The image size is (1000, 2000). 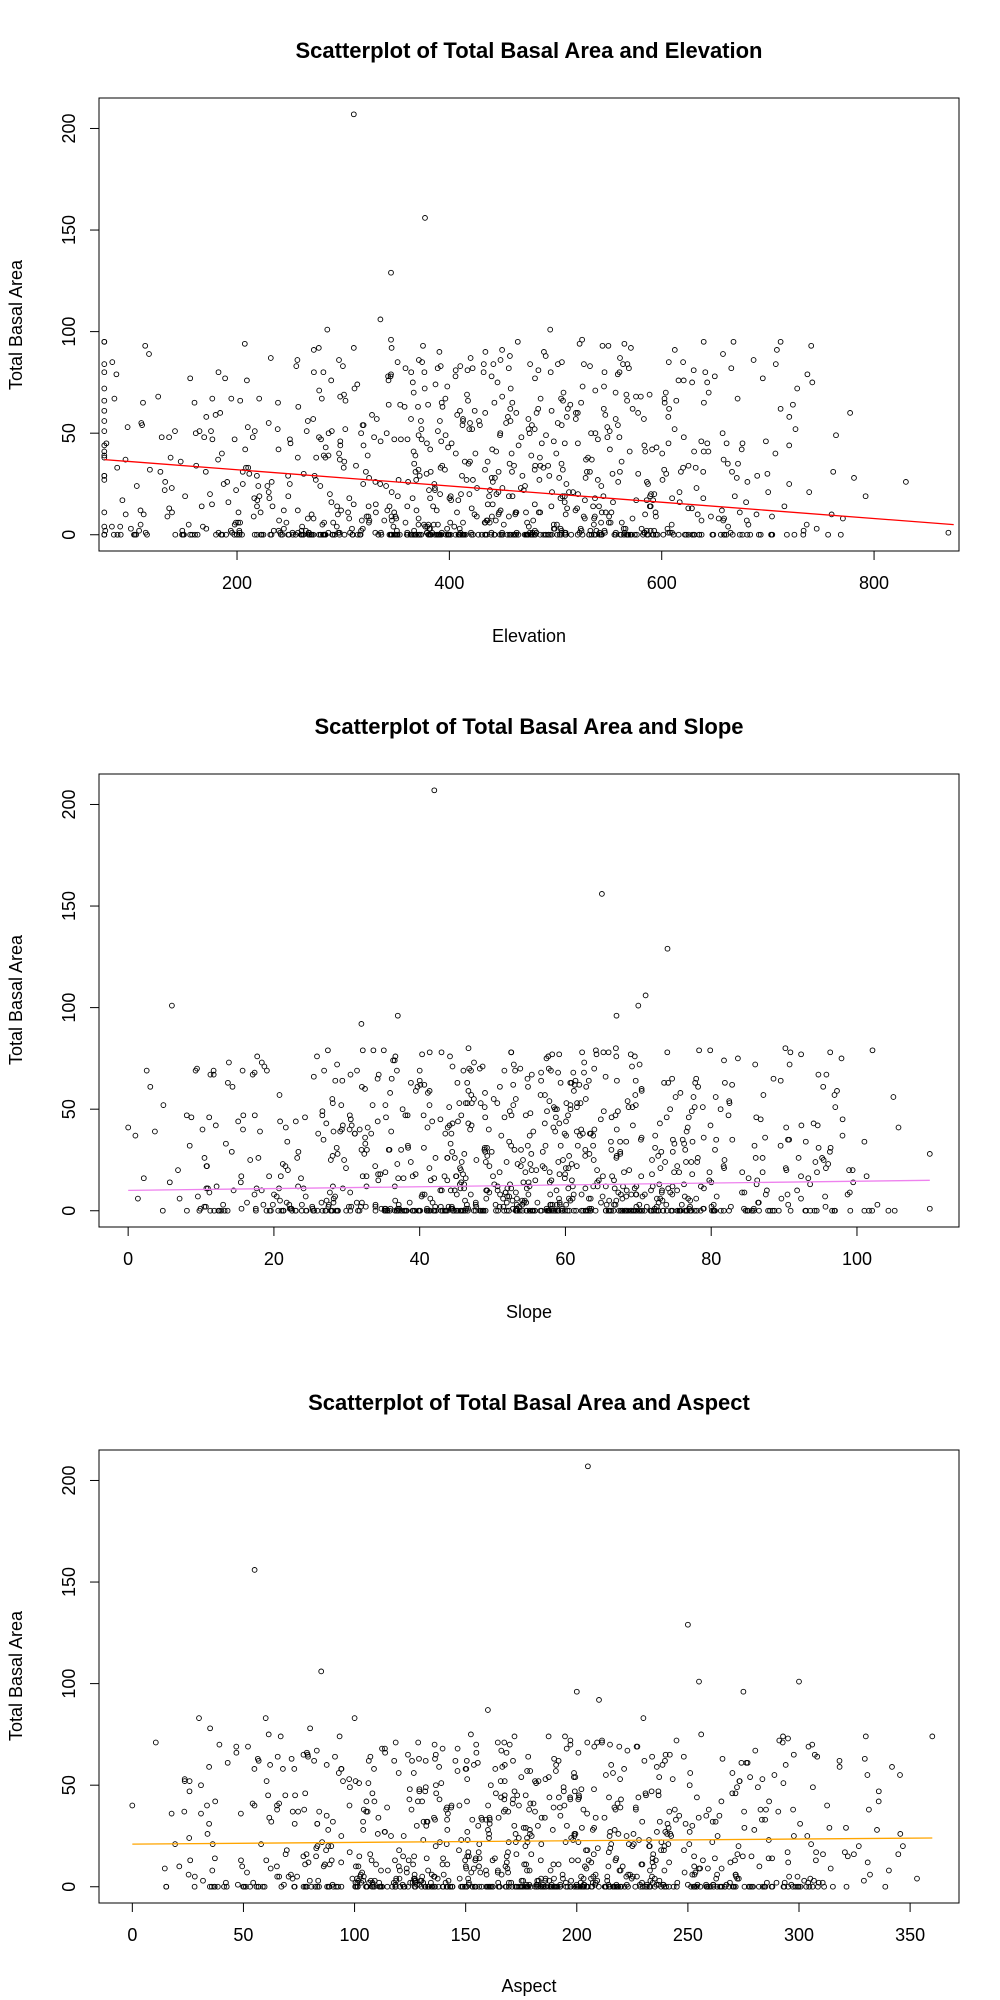 What do you see at coordinates (529, 1185) in the screenshot?
I see `trend-line` at bounding box center [529, 1185].